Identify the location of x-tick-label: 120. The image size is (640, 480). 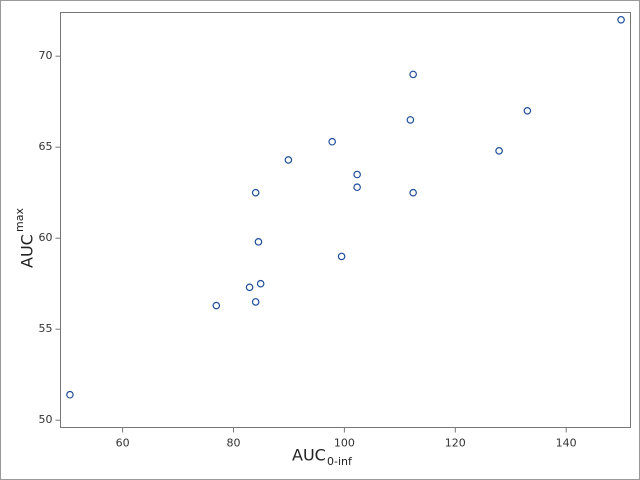
(455, 443).